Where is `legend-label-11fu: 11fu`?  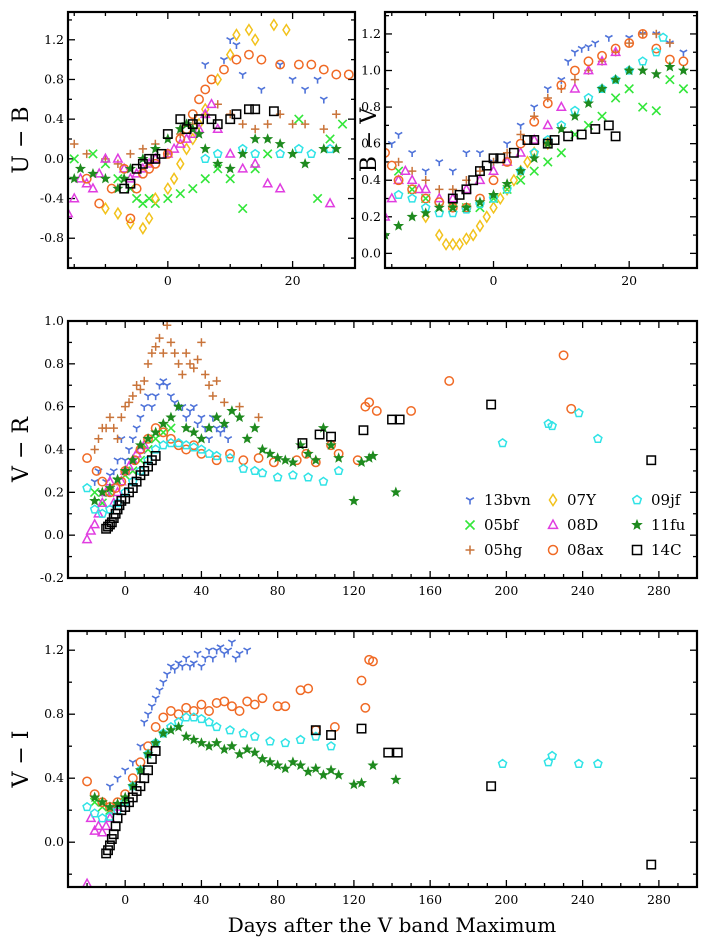
legend-label-11fu: 11fu is located at coordinates (668, 525).